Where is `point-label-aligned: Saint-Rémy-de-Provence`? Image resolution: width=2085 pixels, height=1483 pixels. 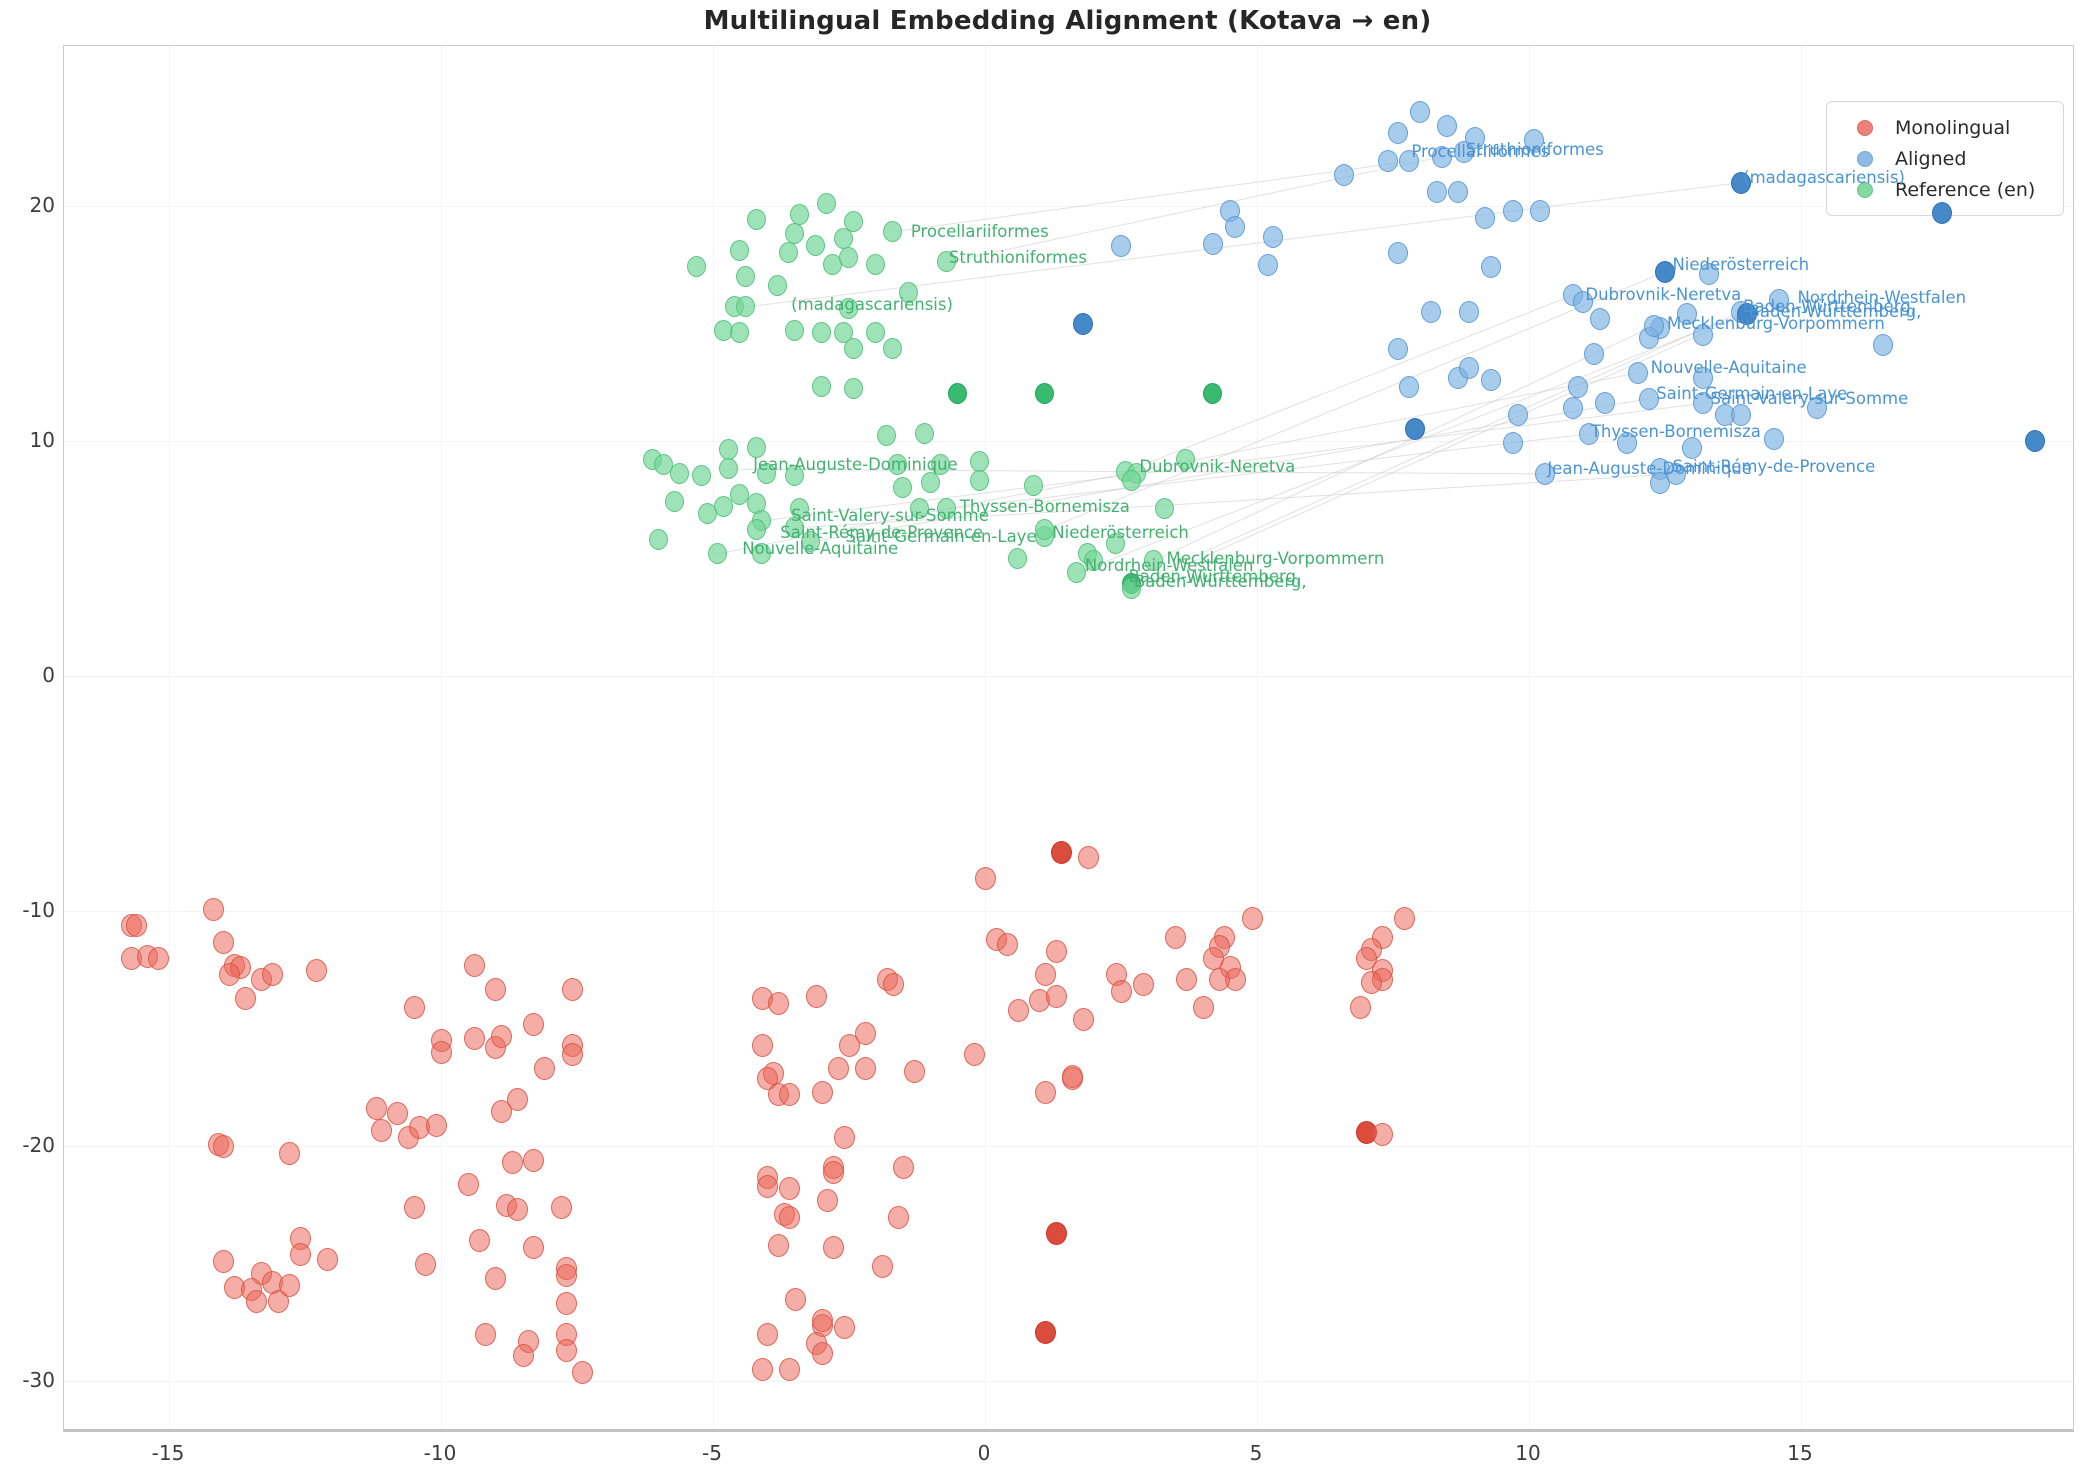
point-label-aligned: Saint-Rémy-de-Provence is located at coordinates (1774, 466).